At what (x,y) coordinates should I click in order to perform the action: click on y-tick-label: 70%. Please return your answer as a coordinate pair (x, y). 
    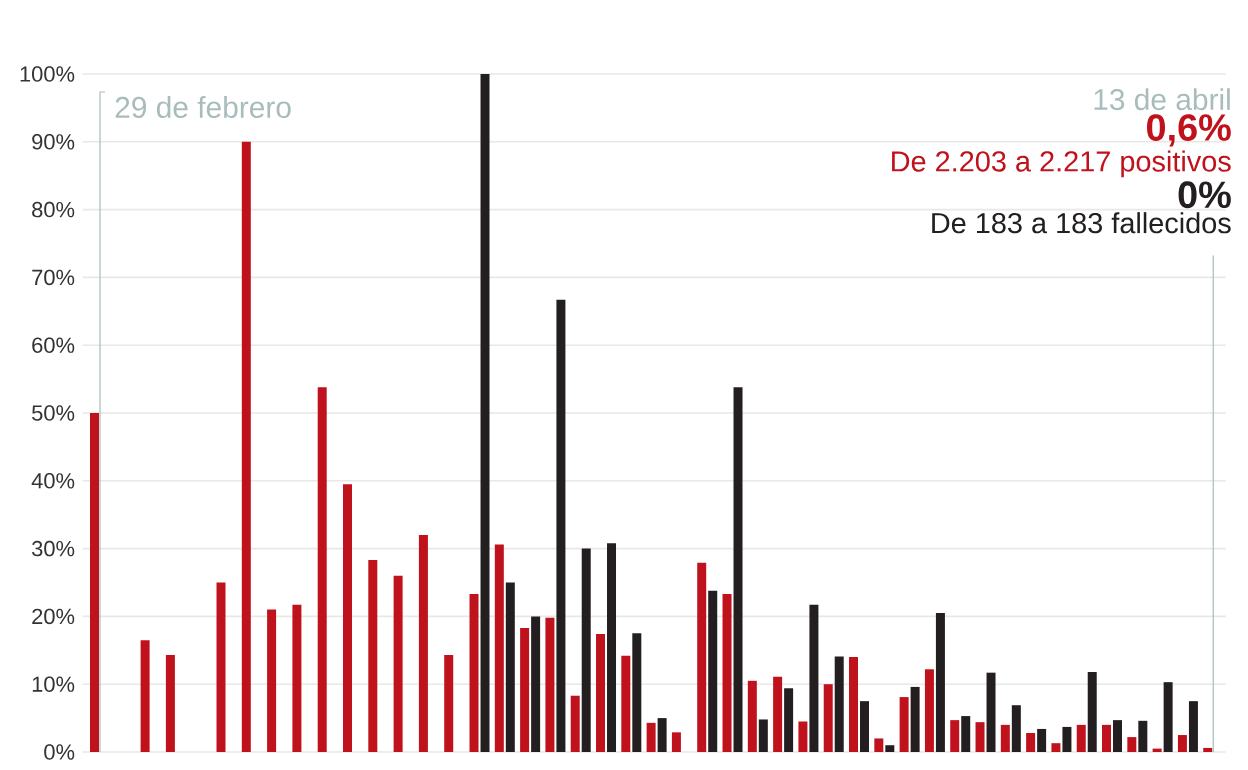
    Looking at the image, I should click on (53, 277).